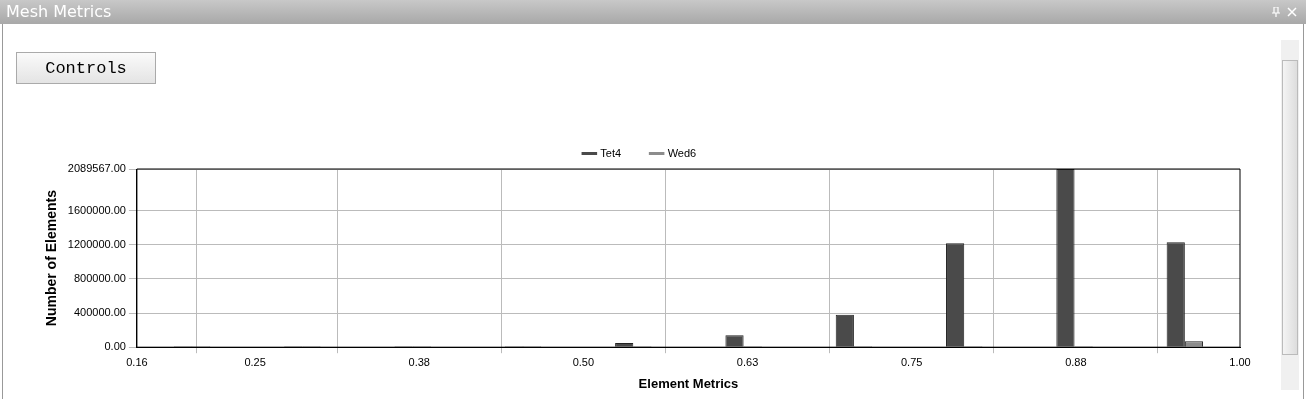 The height and width of the screenshot is (399, 1306). What do you see at coordinates (115, 346) in the screenshot?
I see `y-tick-label: 0.00` at bounding box center [115, 346].